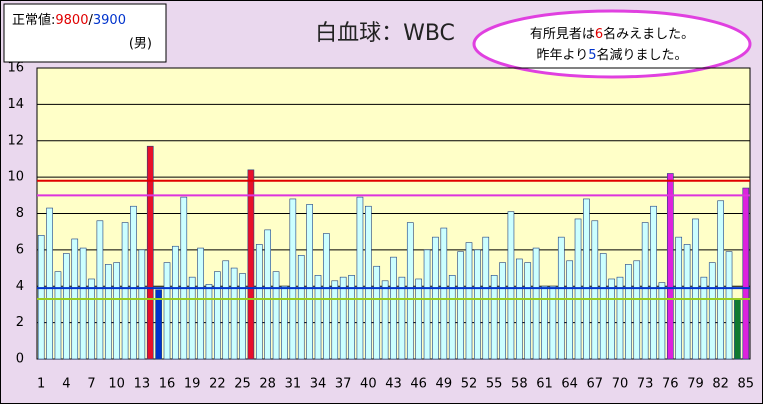  Describe the element at coordinates (20, 213) in the screenshot. I see `y-tick-label: 8` at that location.